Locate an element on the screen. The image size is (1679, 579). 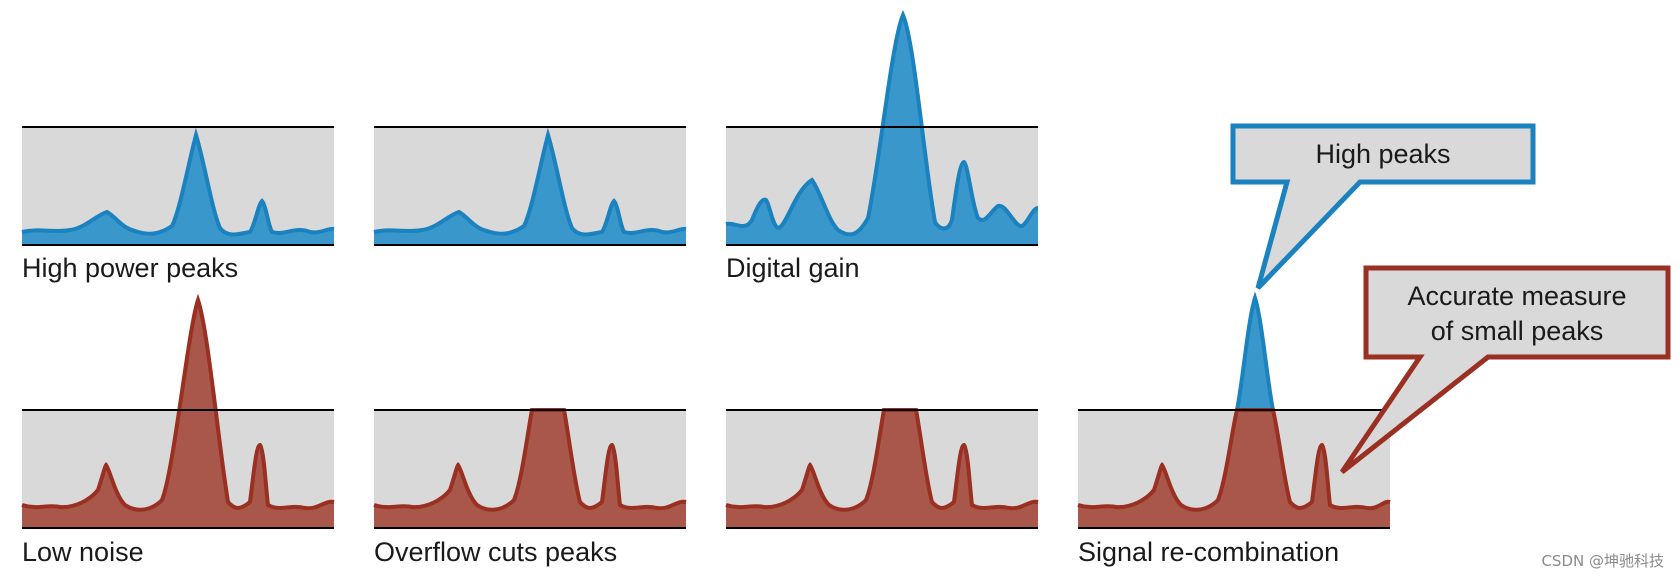
panel-overflow-unlabeled is located at coordinates (882, 468).